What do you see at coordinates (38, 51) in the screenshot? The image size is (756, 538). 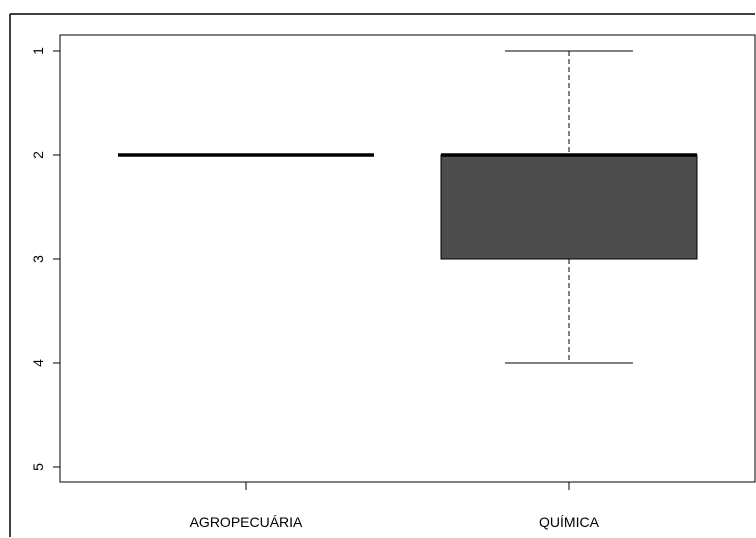 I see `y-tick-label: 1` at bounding box center [38, 51].